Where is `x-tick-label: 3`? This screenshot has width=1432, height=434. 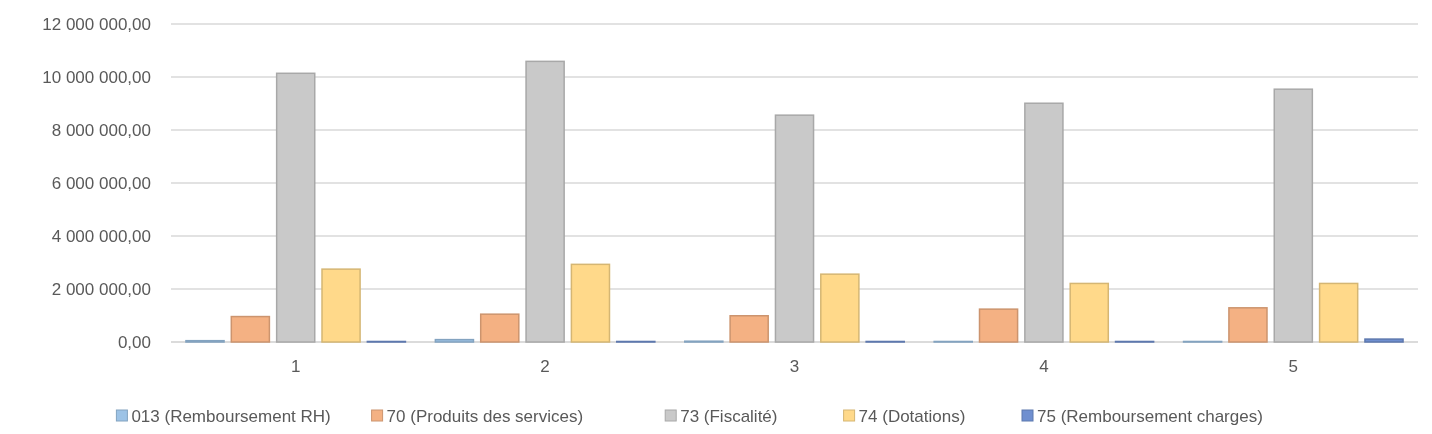
x-tick-label: 3 is located at coordinates (794, 366).